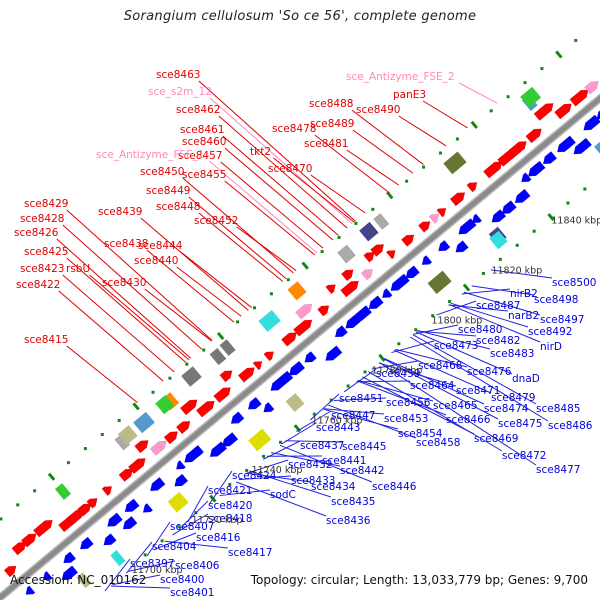  Describe the element at coordinates (556, 300) in the screenshot. I see `reverse-gene-label: sce8498` at that location.